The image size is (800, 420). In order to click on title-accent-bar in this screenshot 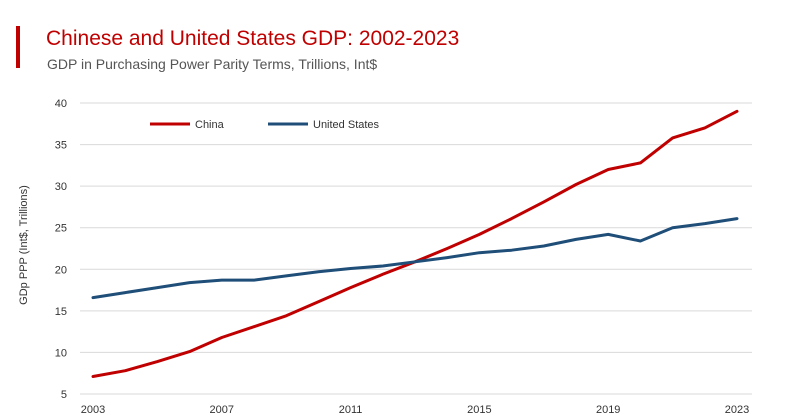, I will do `click(18, 47)`.